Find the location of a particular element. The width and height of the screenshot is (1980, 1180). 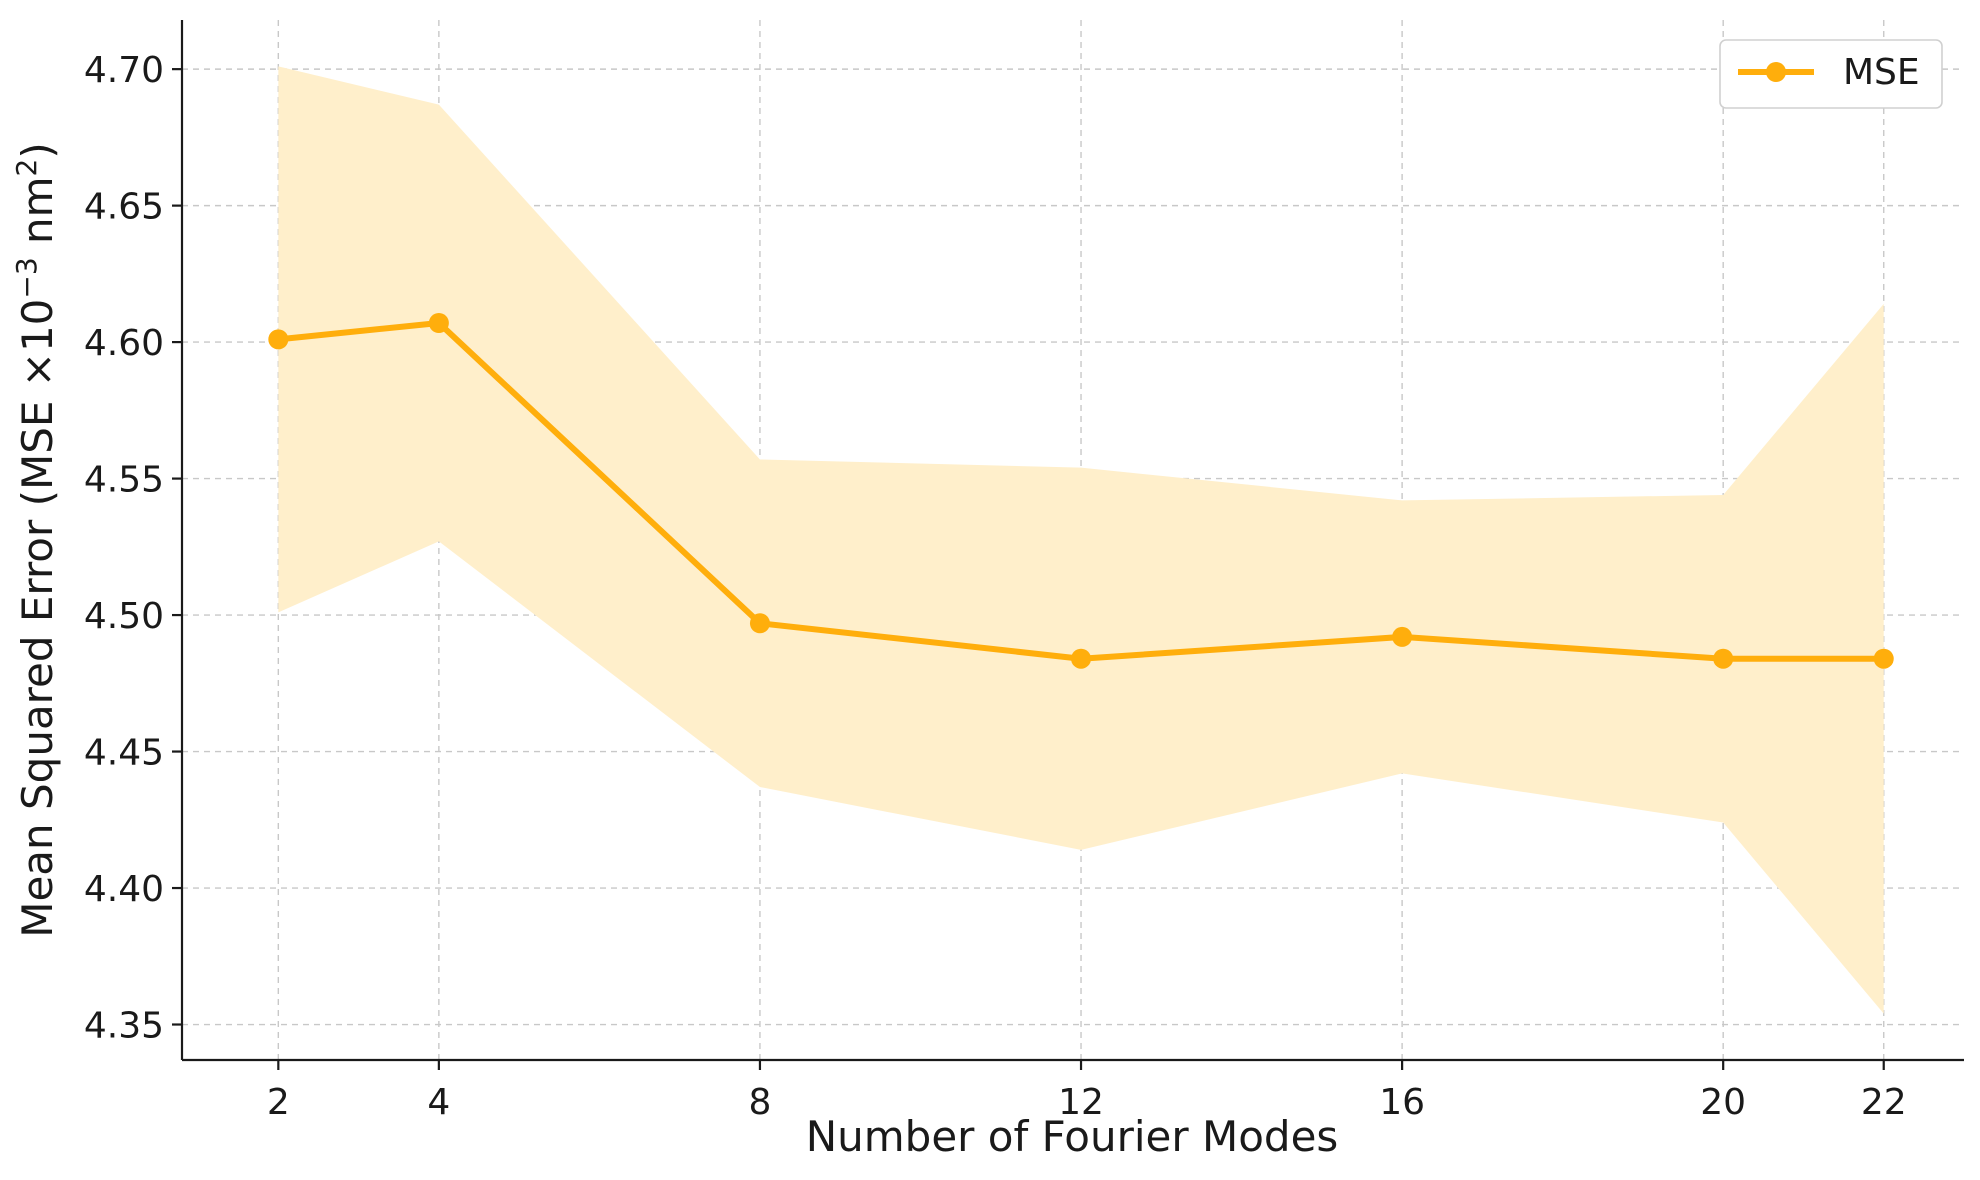

x-tick-label: 16 is located at coordinates (1402, 1102).